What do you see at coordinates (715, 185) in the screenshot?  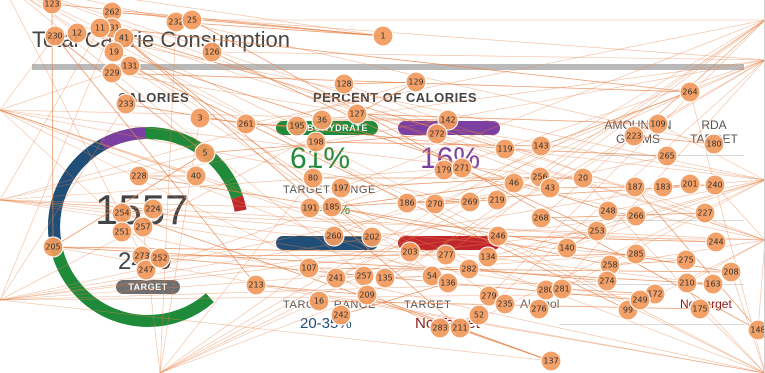 I see `overlay-node: 240` at bounding box center [715, 185].